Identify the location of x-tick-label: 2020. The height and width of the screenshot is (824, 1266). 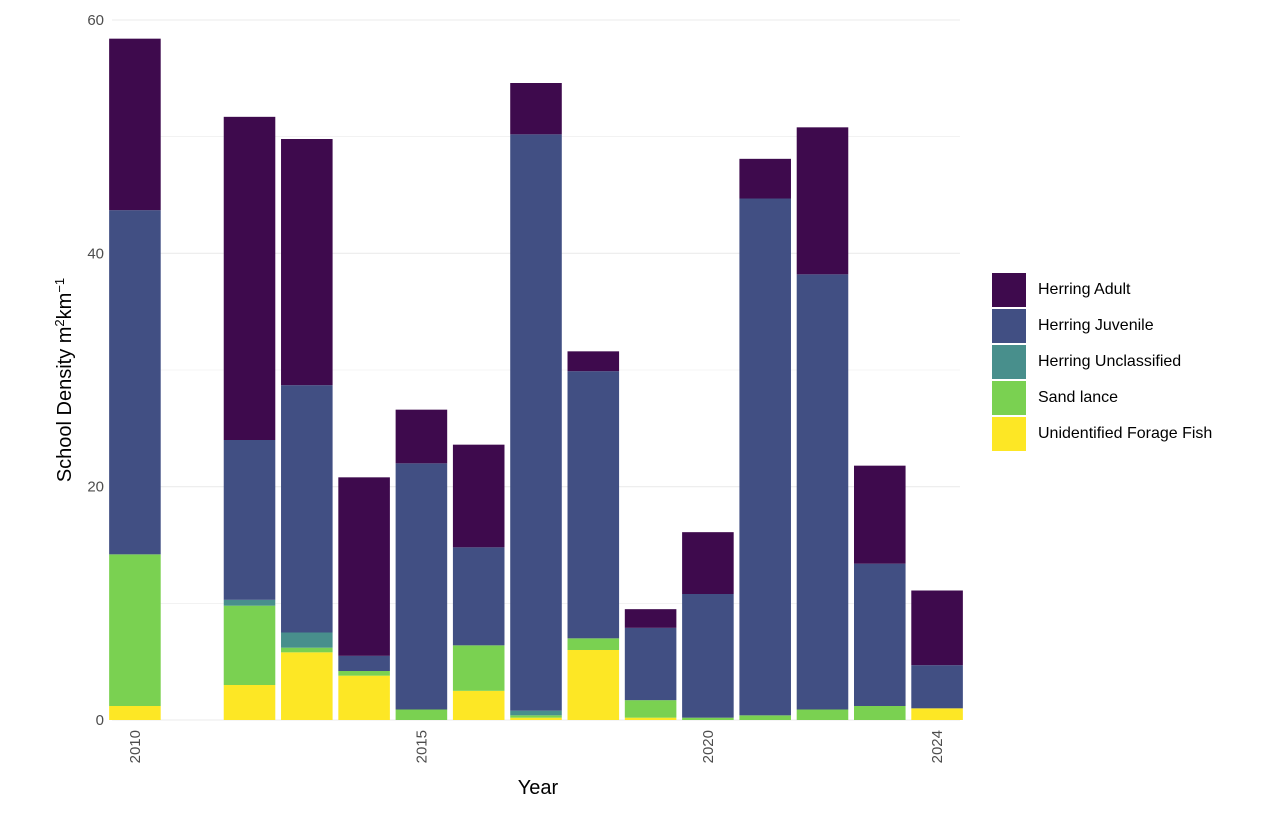
(708, 746).